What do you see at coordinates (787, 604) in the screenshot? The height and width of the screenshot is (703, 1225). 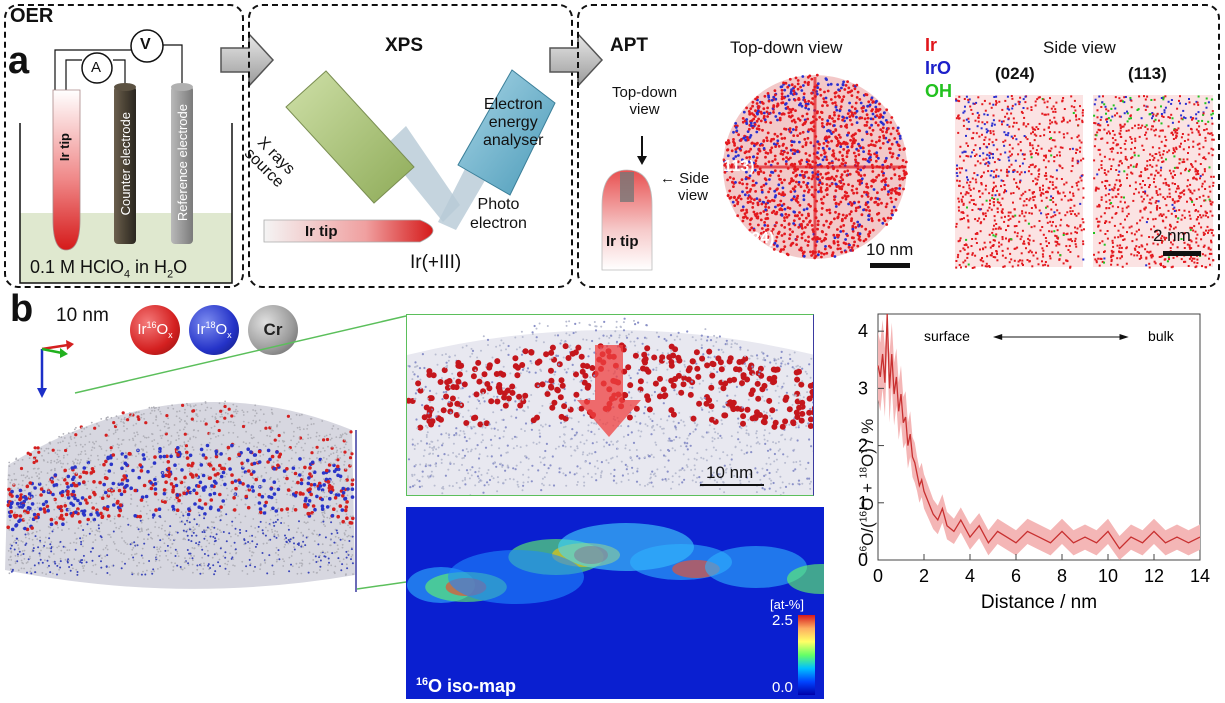 I see `colorbar-unit: [at-%]` at bounding box center [787, 604].